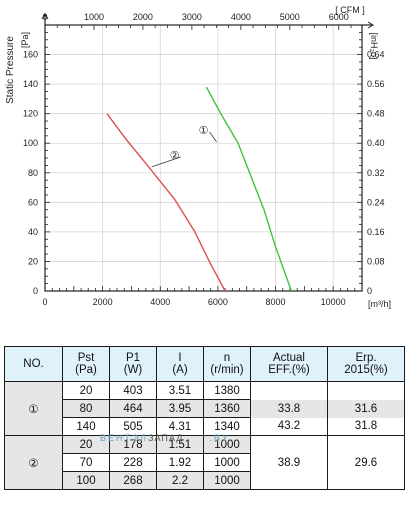 The width and height of the screenshot is (406, 505). I want to click on group-1-eff-2: 43.2, so click(289, 426).